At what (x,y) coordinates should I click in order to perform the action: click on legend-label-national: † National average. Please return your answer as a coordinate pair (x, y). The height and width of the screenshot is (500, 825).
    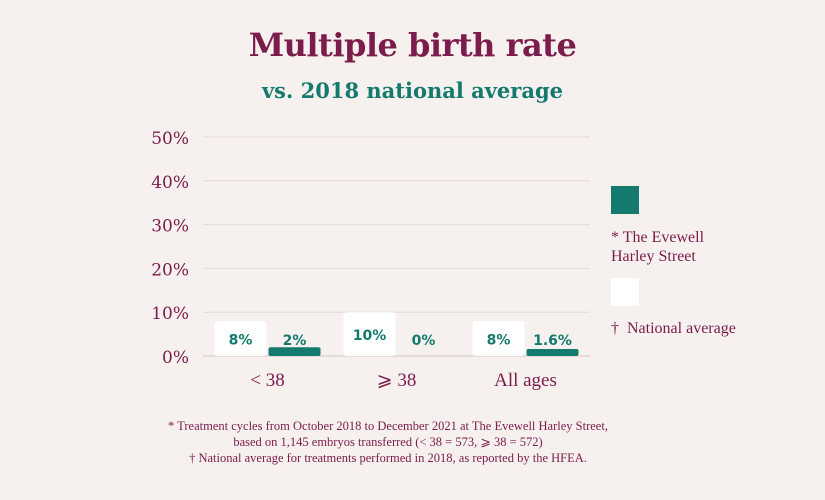
    Looking at the image, I should click on (673, 328).